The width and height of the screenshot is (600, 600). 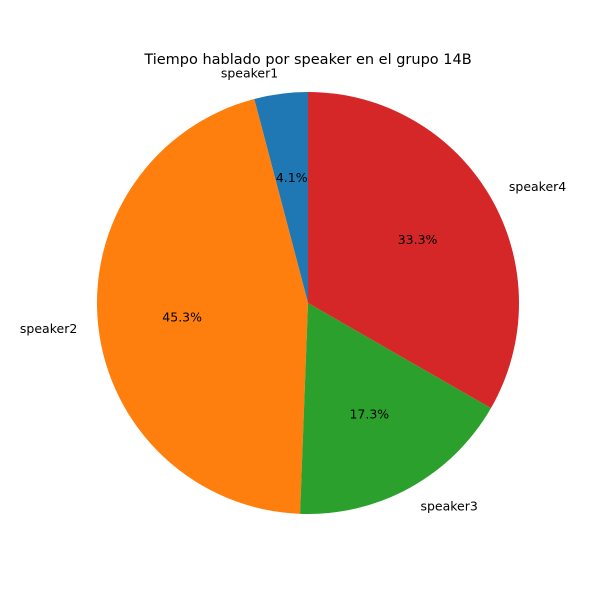 What do you see at coordinates (369, 413) in the screenshot?
I see `percent-label-speaker3: 17.3%` at bounding box center [369, 413].